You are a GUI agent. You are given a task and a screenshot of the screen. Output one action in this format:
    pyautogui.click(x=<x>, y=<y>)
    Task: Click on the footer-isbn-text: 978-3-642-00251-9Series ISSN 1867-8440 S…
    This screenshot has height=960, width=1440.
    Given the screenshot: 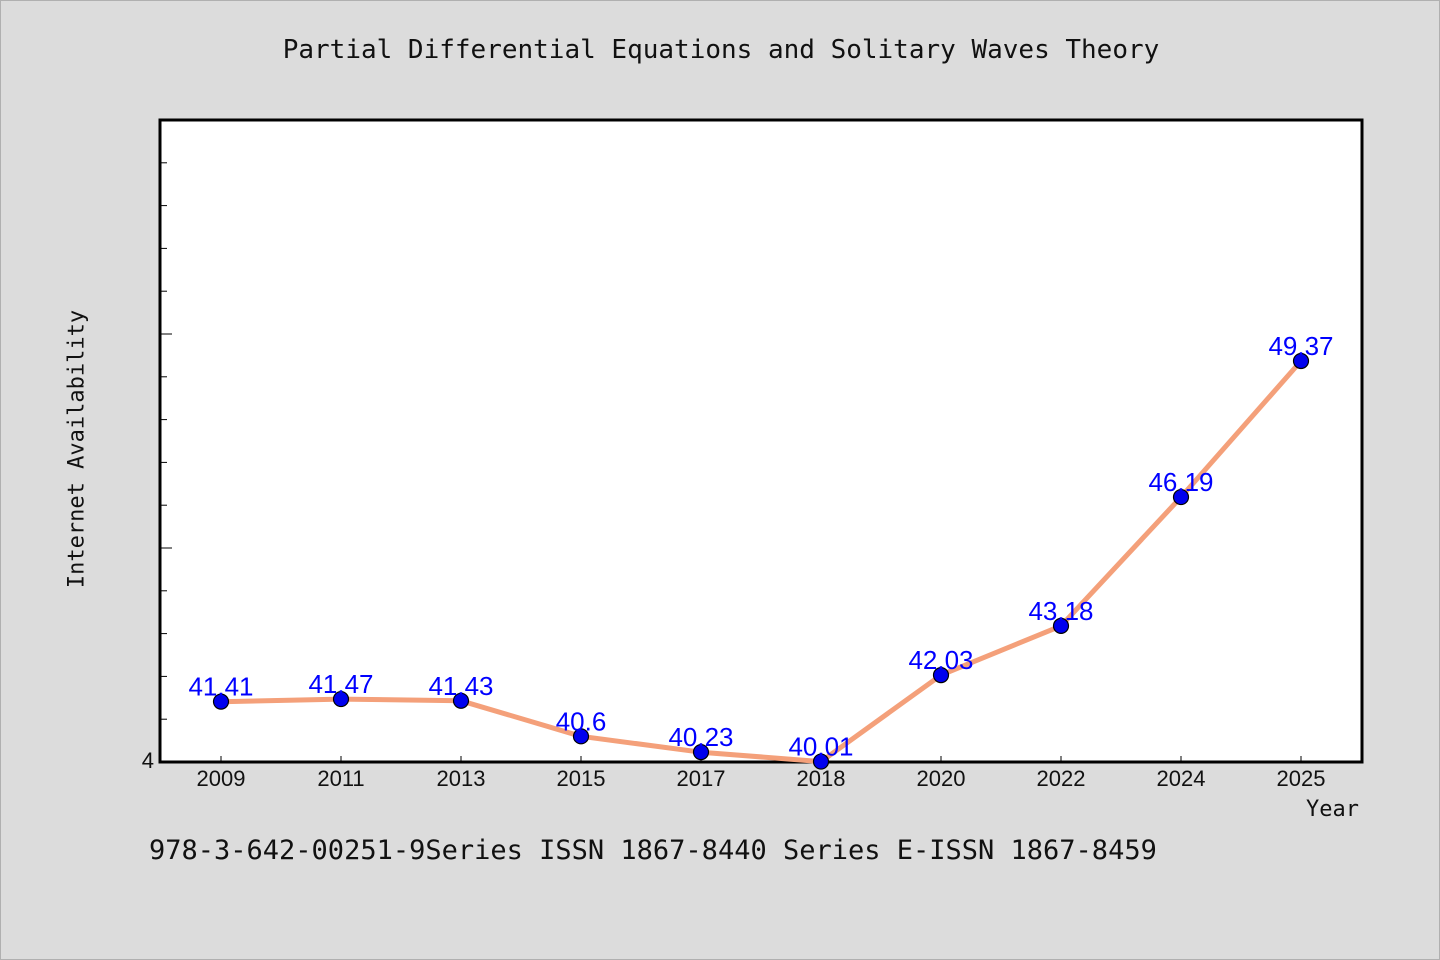 What is the action you would take?
    pyautogui.click(x=653, y=850)
    